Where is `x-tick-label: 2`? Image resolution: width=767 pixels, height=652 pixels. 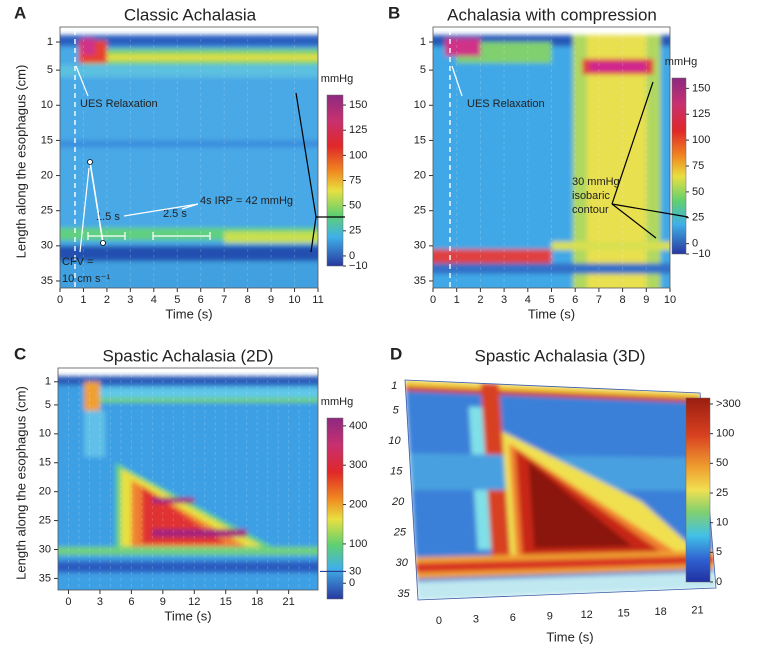 x-tick-label: 2 is located at coordinates (480, 300).